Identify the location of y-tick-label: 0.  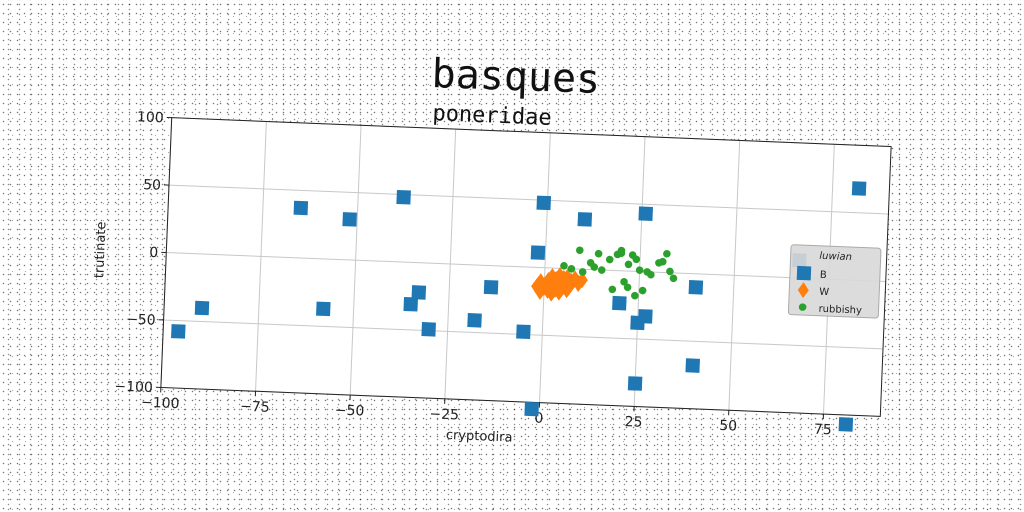
(154, 253).